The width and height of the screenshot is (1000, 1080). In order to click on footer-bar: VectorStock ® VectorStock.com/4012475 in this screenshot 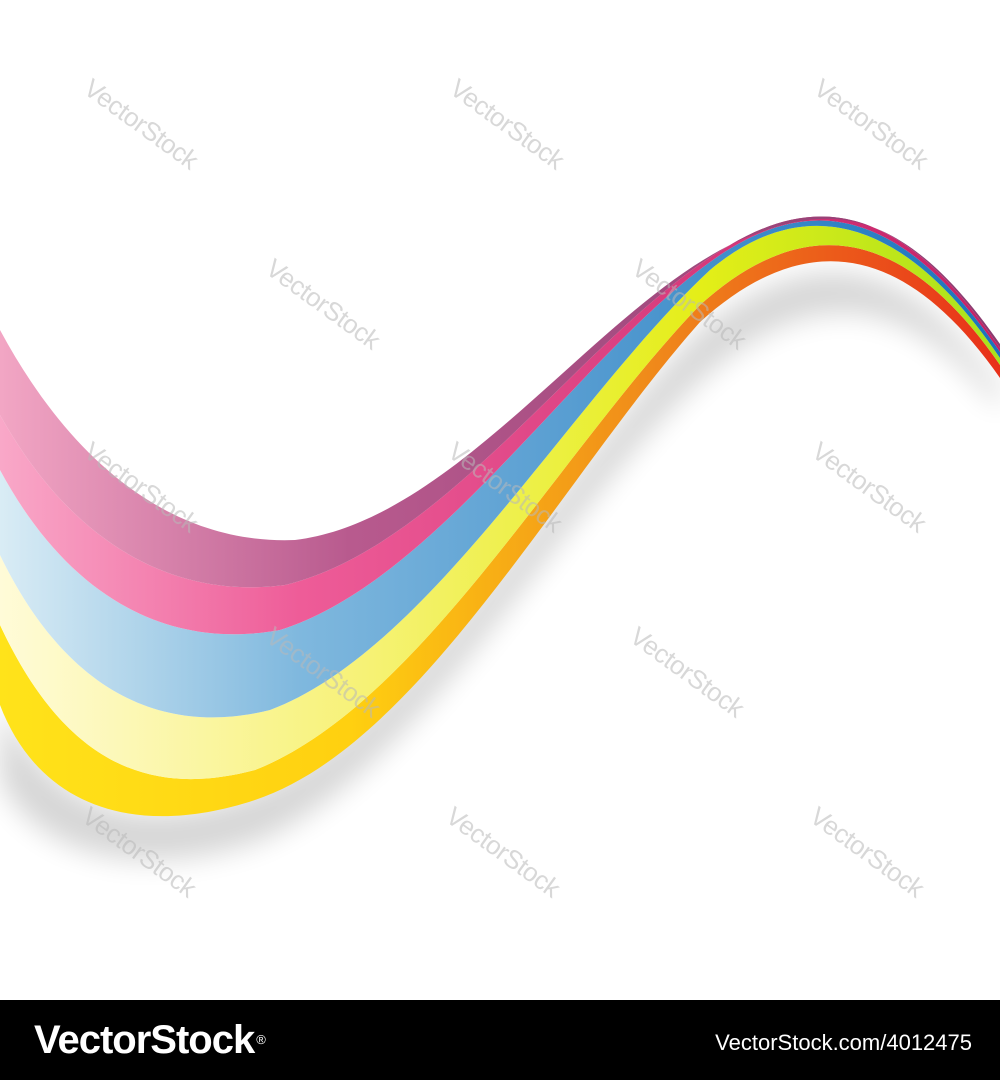, I will do `click(500, 1040)`.